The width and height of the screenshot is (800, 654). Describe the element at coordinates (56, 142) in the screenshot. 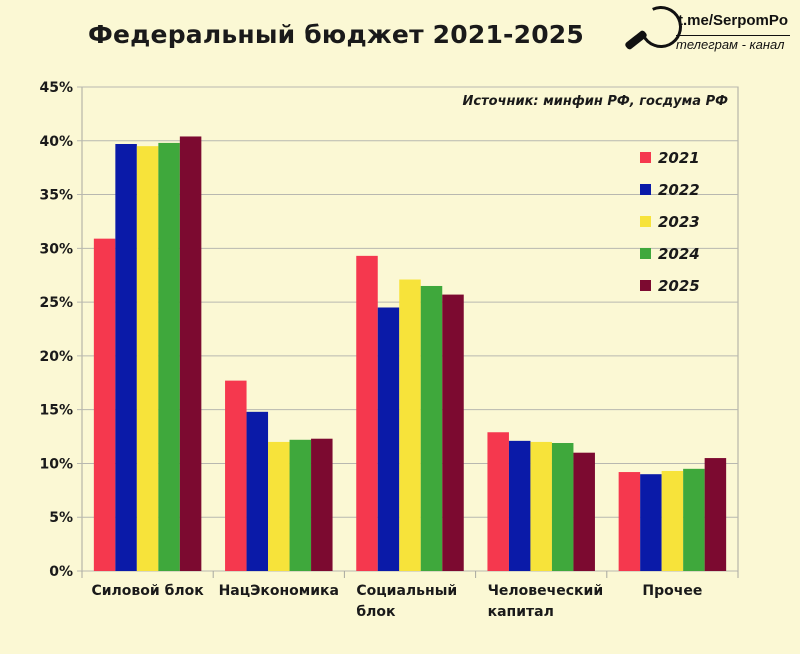

I see `y-tick-label: 40%` at that location.